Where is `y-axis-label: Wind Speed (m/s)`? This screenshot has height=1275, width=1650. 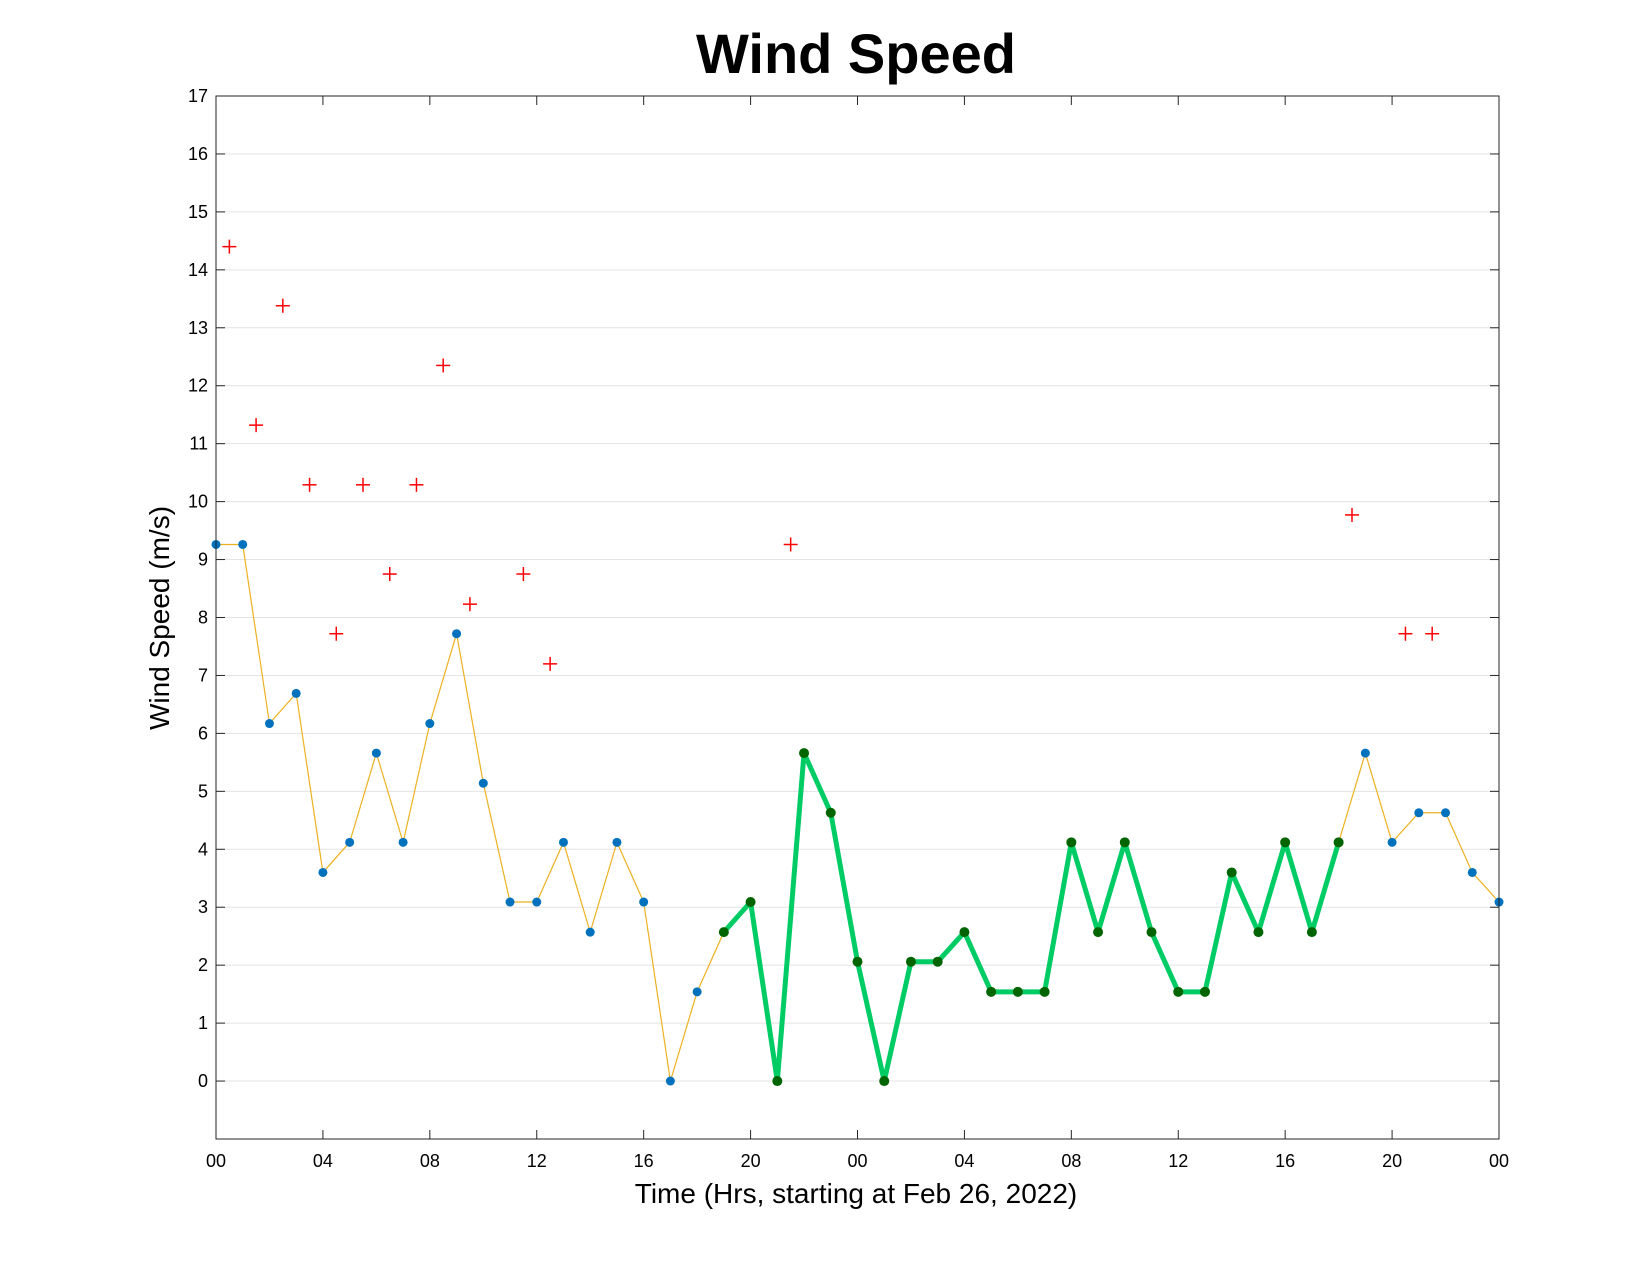
y-axis-label: Wind Speed (m/s) is located at coordinates (159, 618).